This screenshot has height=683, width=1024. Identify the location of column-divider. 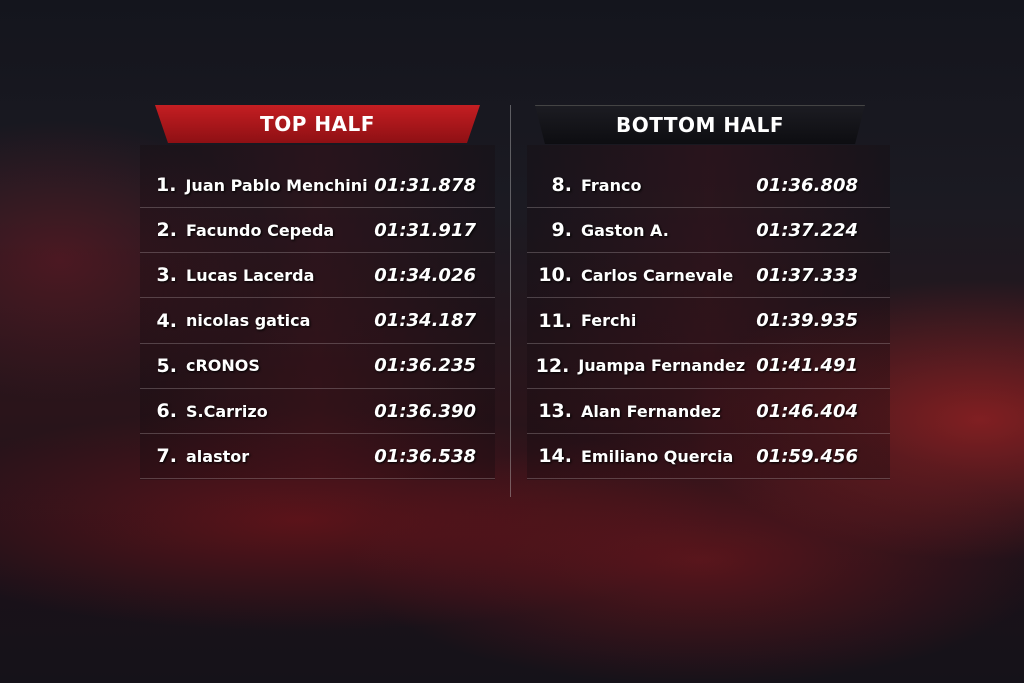
(510, 301).